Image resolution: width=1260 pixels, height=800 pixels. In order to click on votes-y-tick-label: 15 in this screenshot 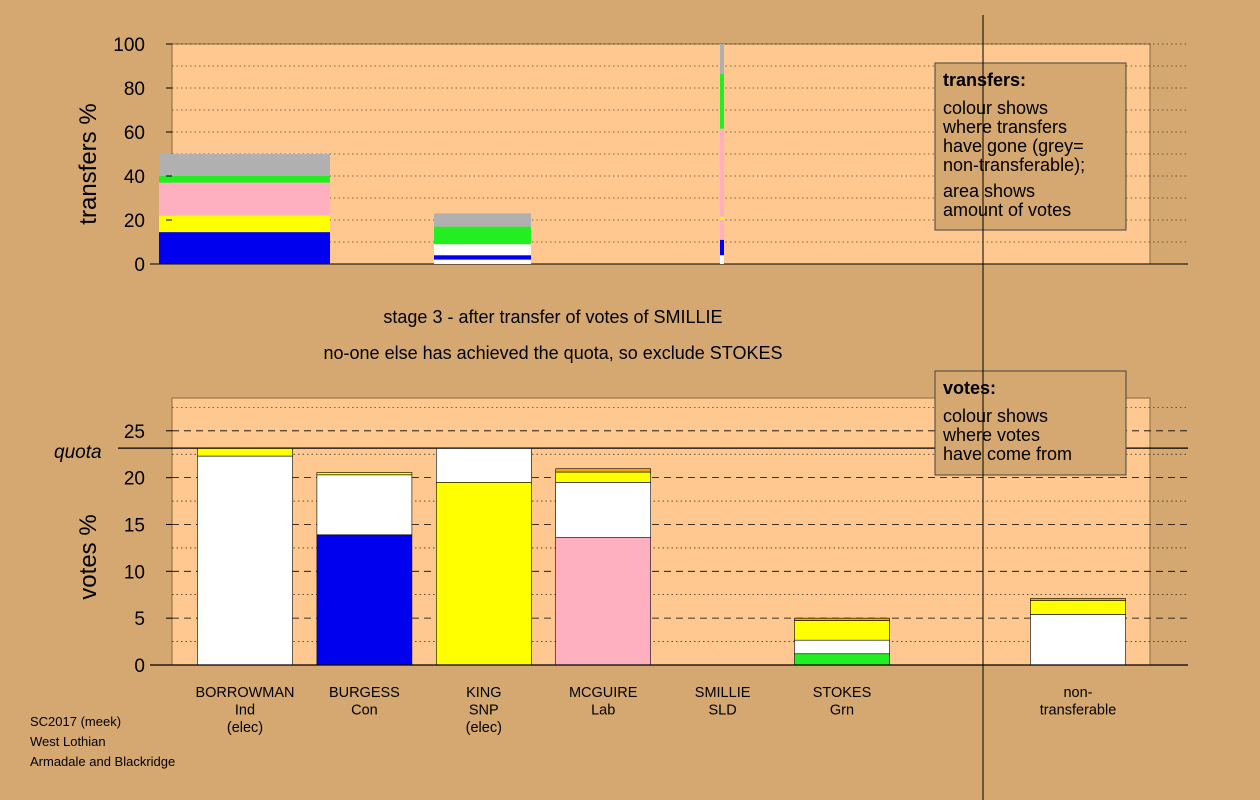, I will do `click(134, 525)`.